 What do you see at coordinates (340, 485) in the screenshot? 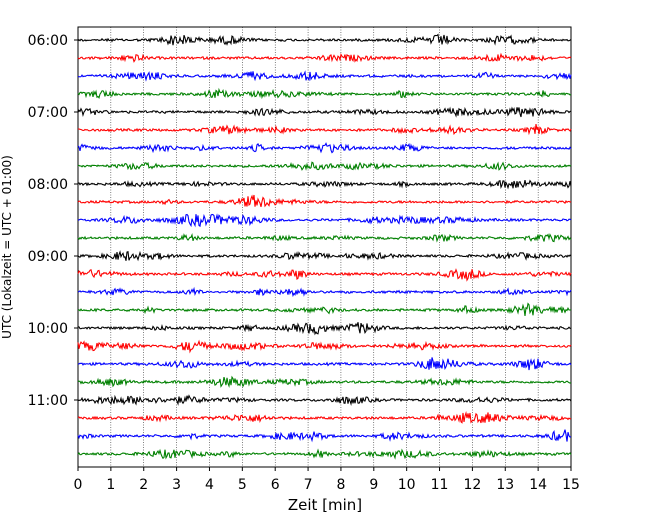
I see `x-tick-label: 8` at bounding box center [340, 485].